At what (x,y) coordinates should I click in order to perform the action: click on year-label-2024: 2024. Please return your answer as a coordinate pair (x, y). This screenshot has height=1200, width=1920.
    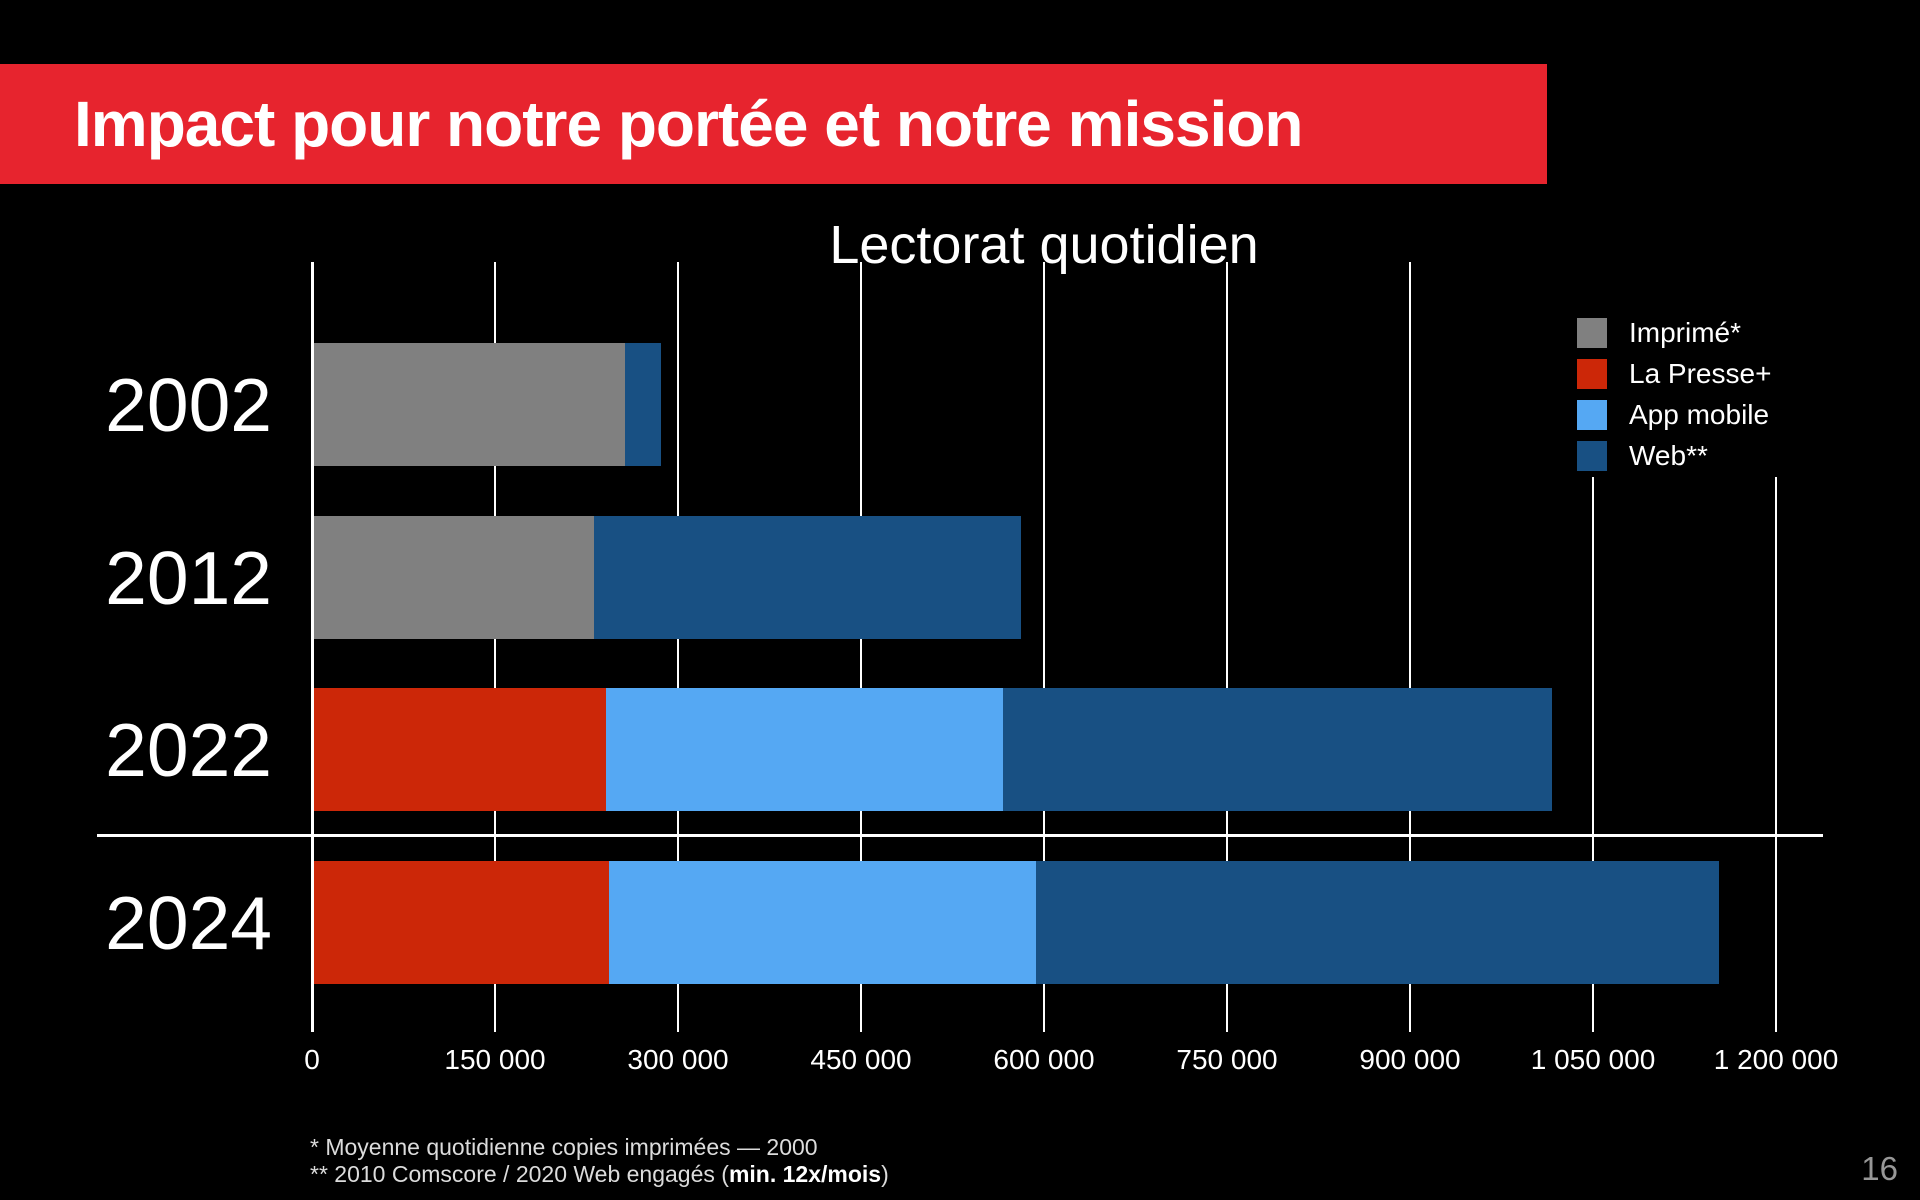
    Looking at the image, I should click on (188, 922).